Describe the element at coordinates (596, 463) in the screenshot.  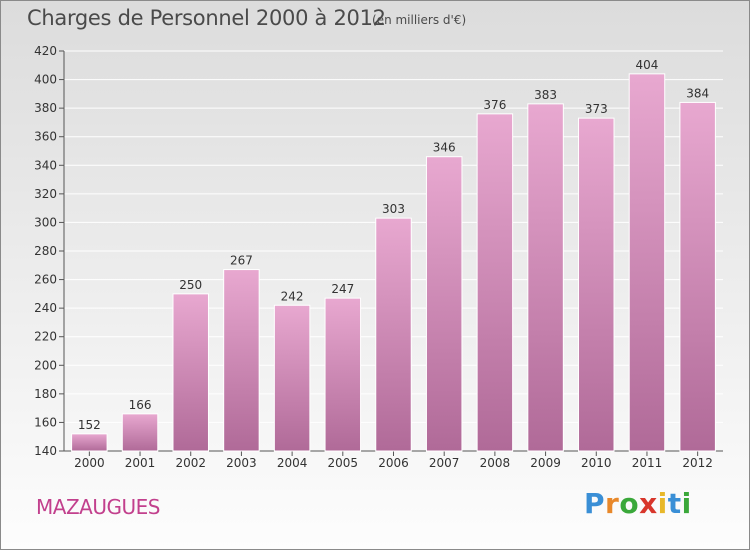
I see `x-tick-label: 2010` at that location.